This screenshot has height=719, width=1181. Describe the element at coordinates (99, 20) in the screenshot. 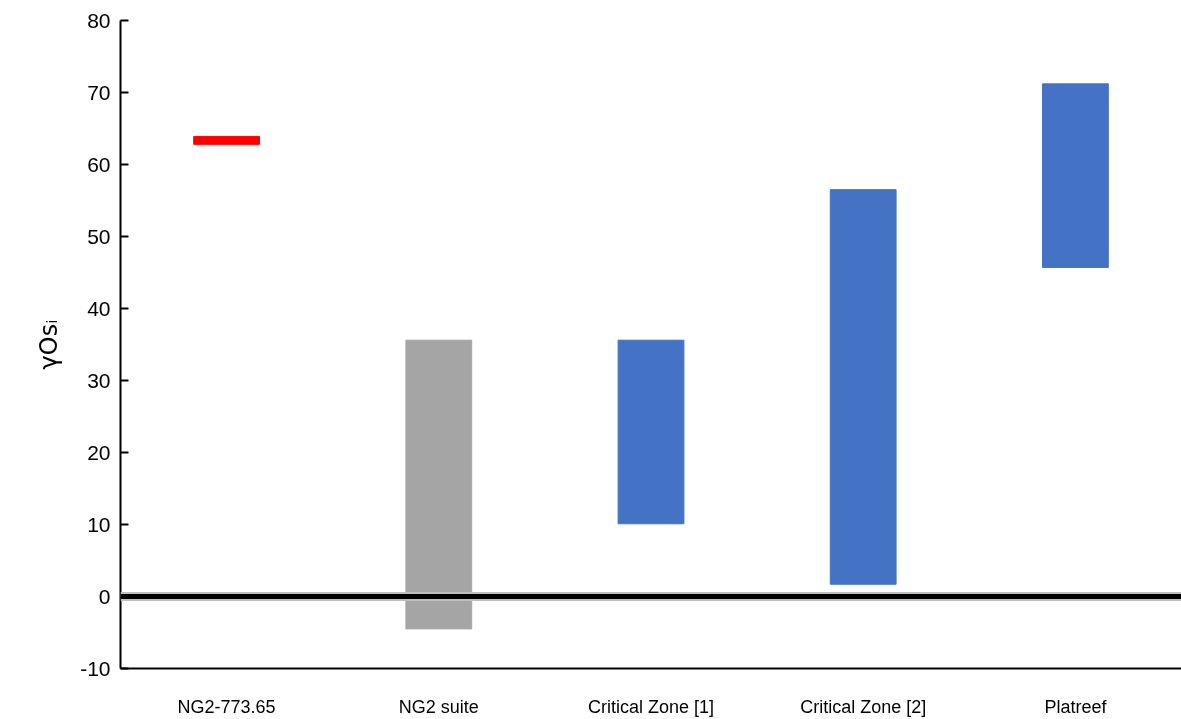

I see `y-tick-label: 80` at that location.